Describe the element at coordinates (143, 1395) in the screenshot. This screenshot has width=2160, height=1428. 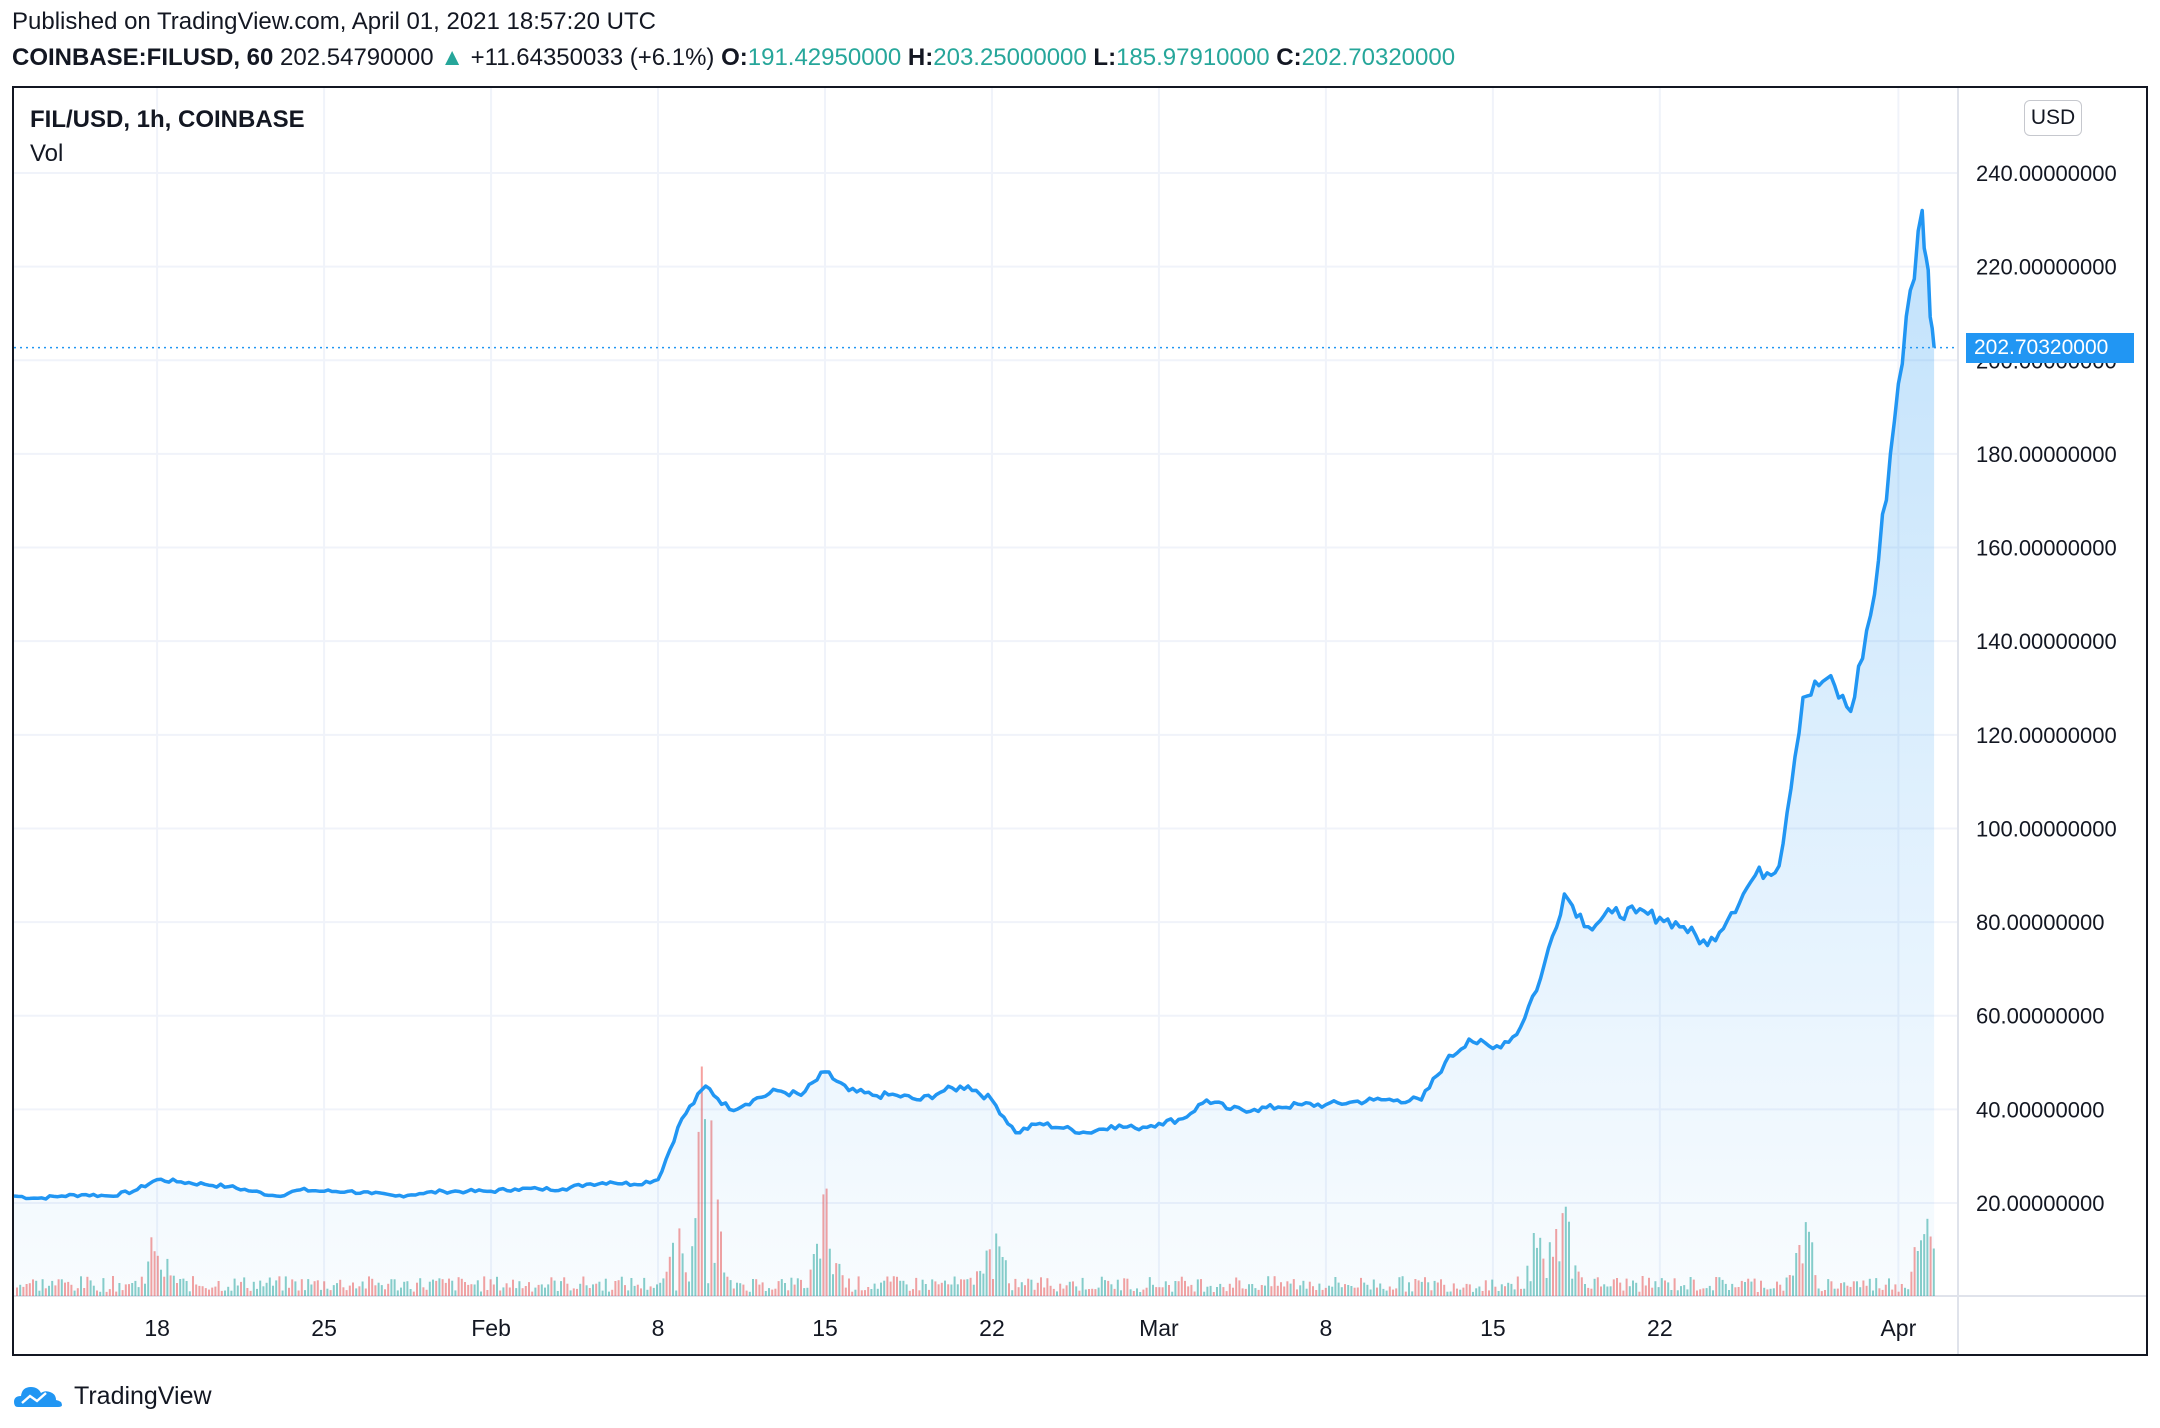
I see `footer-brand: TradingView` at that location.